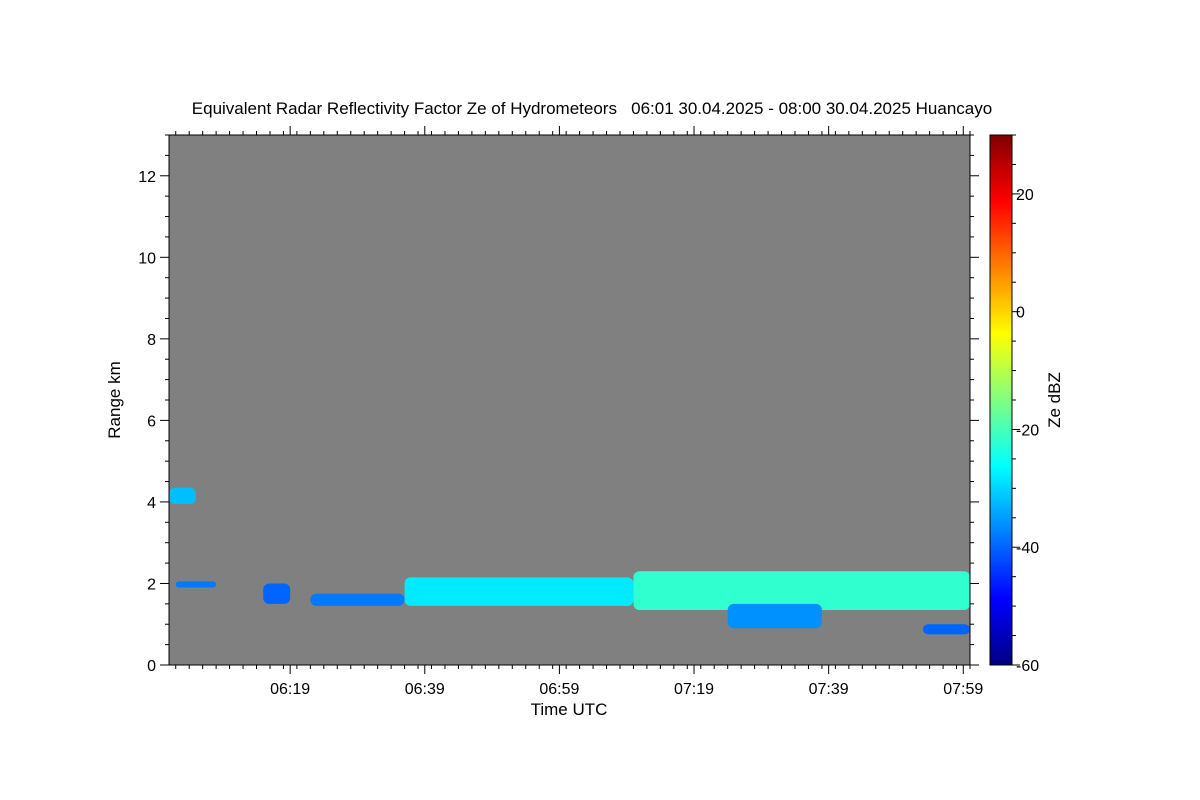 Image resolution: width=1200 pixels, height=800 pixels. I want to click on x-tick-label: 07:19, so click(694, 689).